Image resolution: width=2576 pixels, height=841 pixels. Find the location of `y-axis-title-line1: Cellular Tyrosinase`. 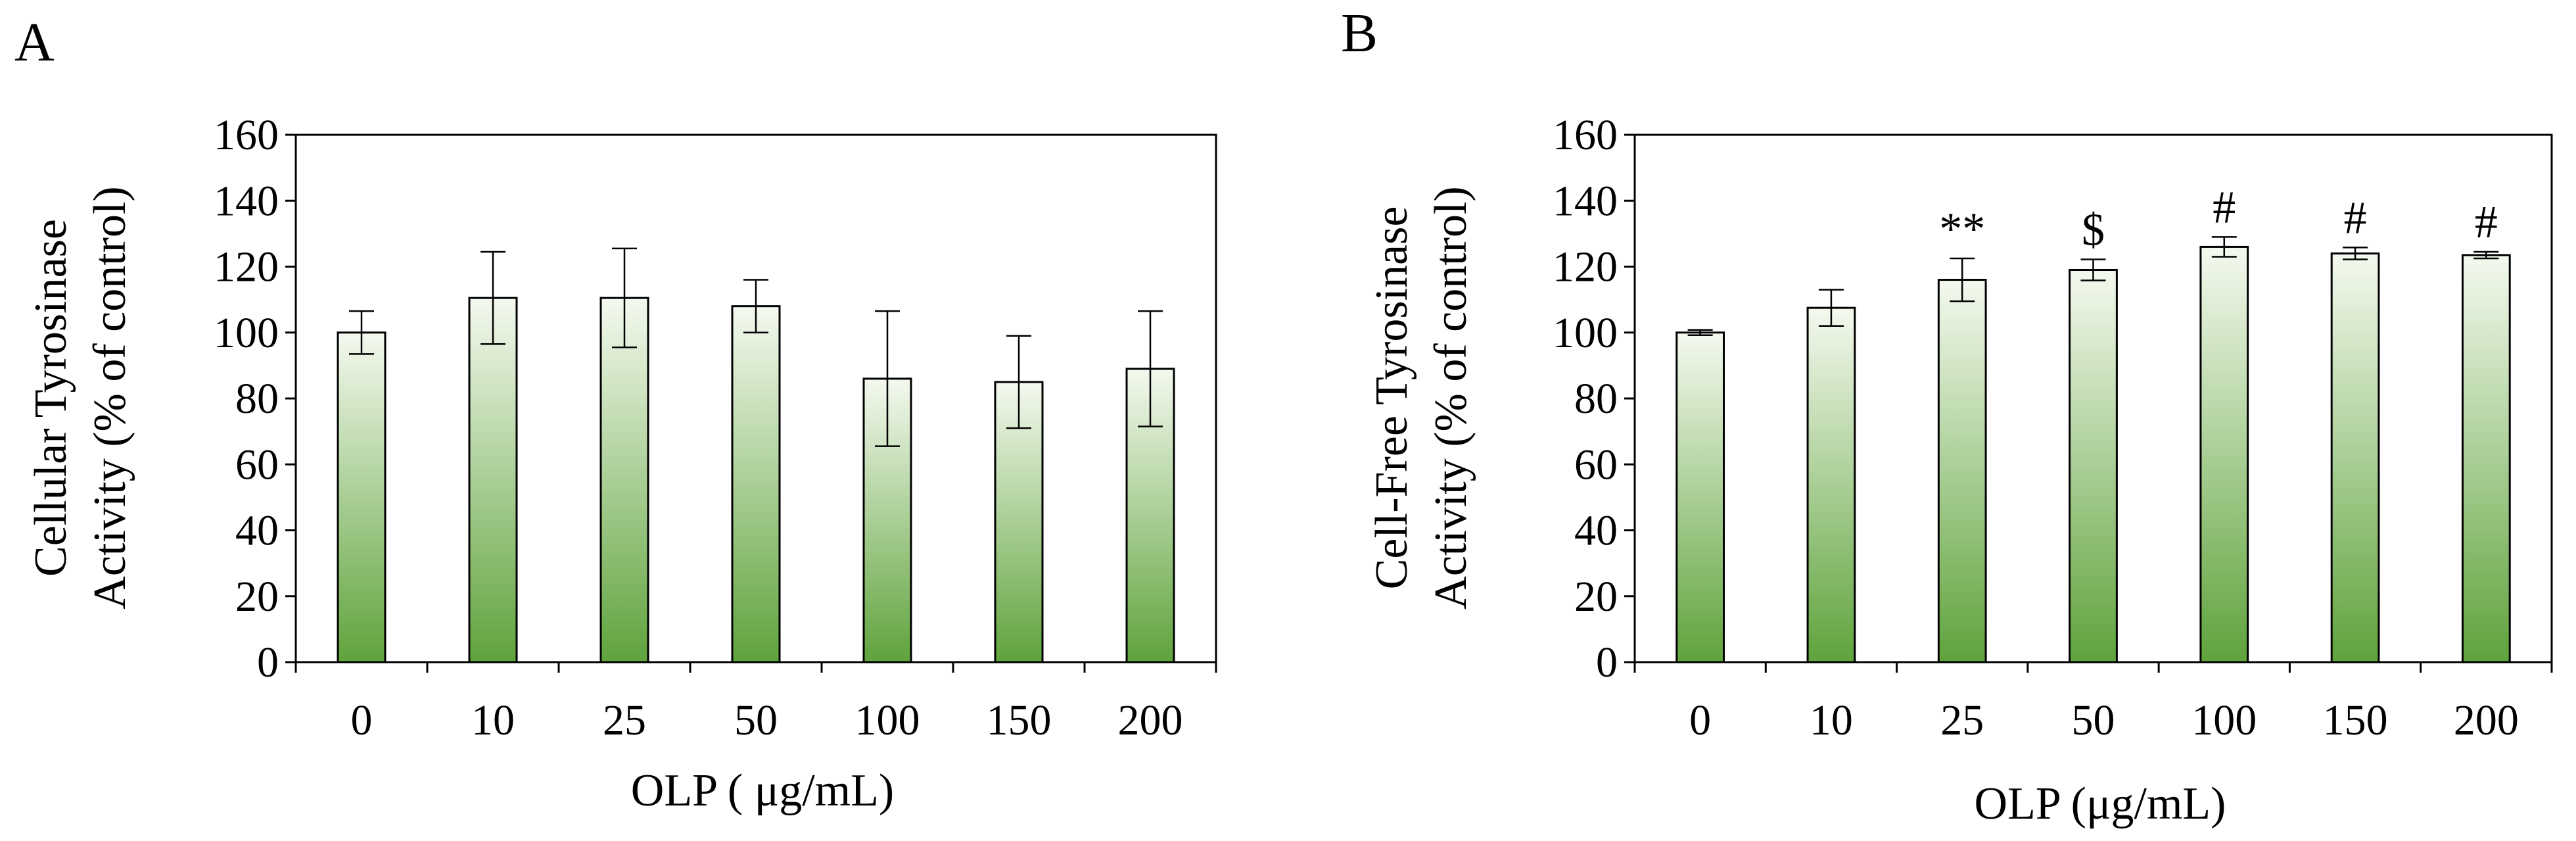

y-axis-title-line1: Cellular Tyrosinase is located at coordinates (51, 398).